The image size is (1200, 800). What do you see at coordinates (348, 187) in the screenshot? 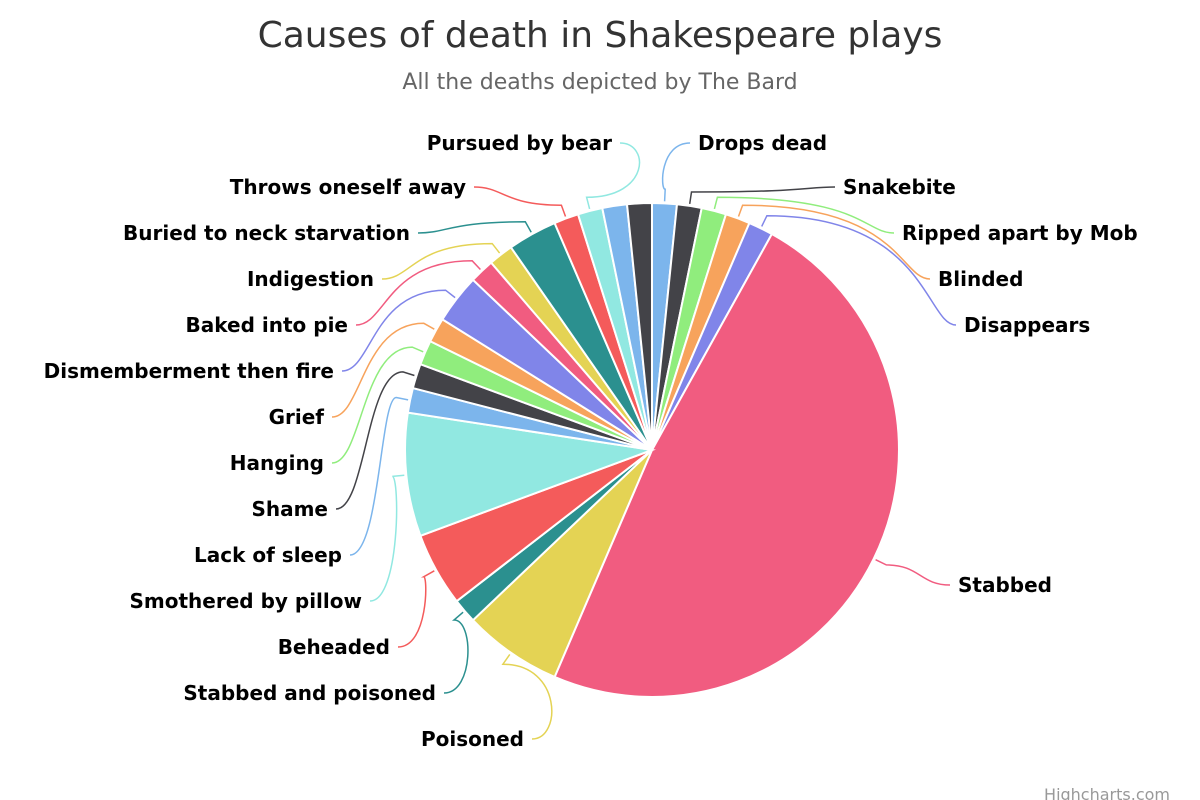
I see `slice-label: Throws oneself away` at bounding box center [348, 187].